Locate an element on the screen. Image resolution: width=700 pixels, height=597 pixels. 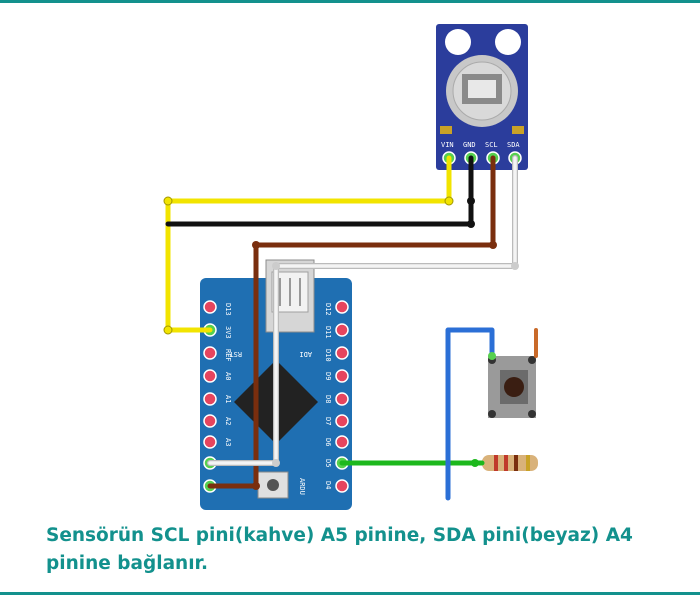
sensor-label-gnd: GND is located at coordinates (469, 145).